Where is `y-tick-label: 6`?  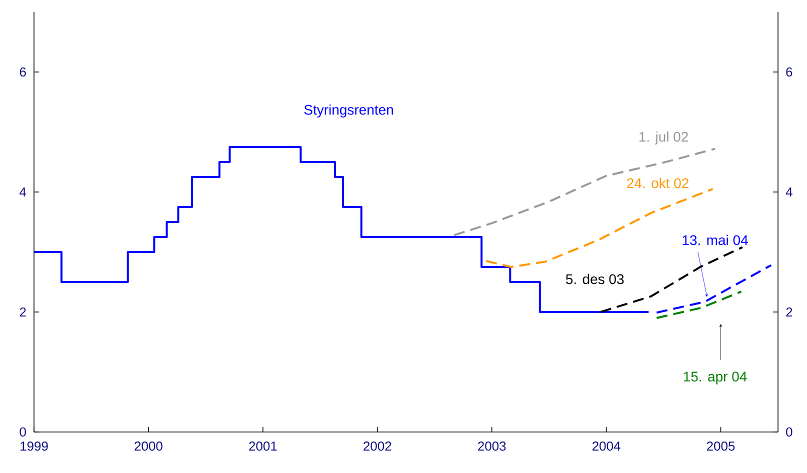 y-tick-label: 6 is located at coordinates (23, 72).